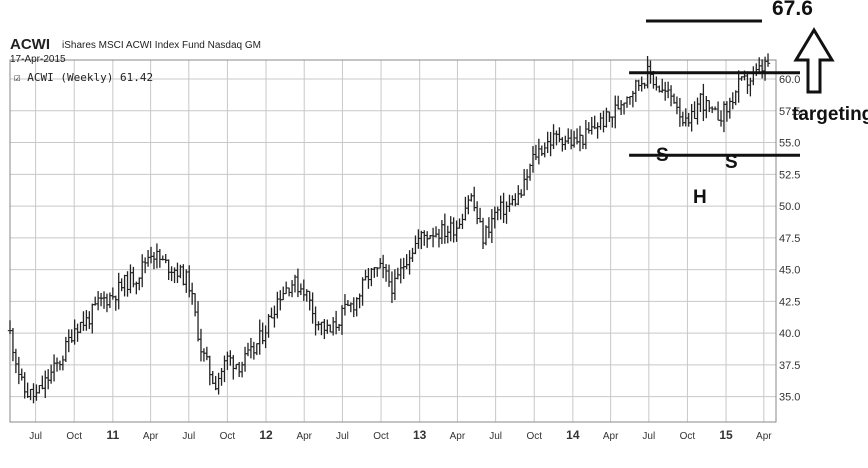  I want to click on fund-name: iShares MSCI ACWI Index Fund Nasdaq GM, so click(161, 45).